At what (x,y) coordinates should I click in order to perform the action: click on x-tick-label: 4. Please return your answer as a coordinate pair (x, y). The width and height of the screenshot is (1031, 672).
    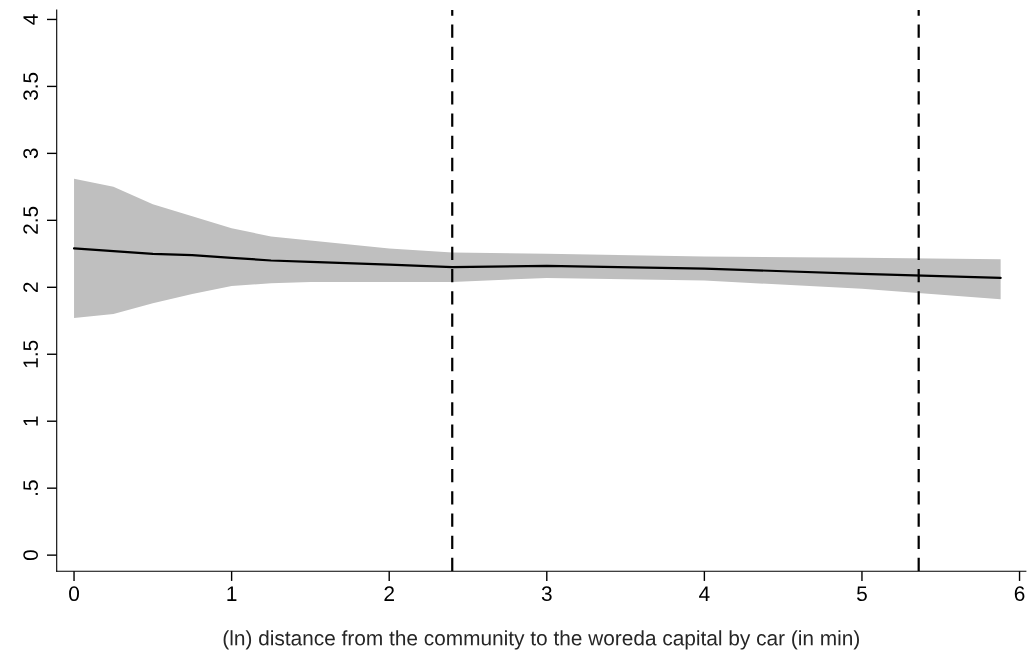
    Looking at the image, I should click on (704, 593).